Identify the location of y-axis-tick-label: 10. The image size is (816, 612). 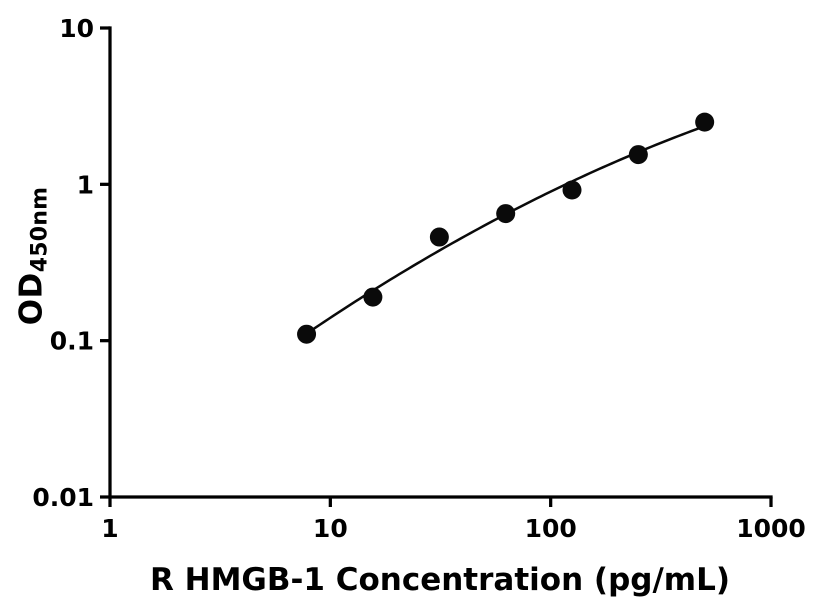
(76, 28).